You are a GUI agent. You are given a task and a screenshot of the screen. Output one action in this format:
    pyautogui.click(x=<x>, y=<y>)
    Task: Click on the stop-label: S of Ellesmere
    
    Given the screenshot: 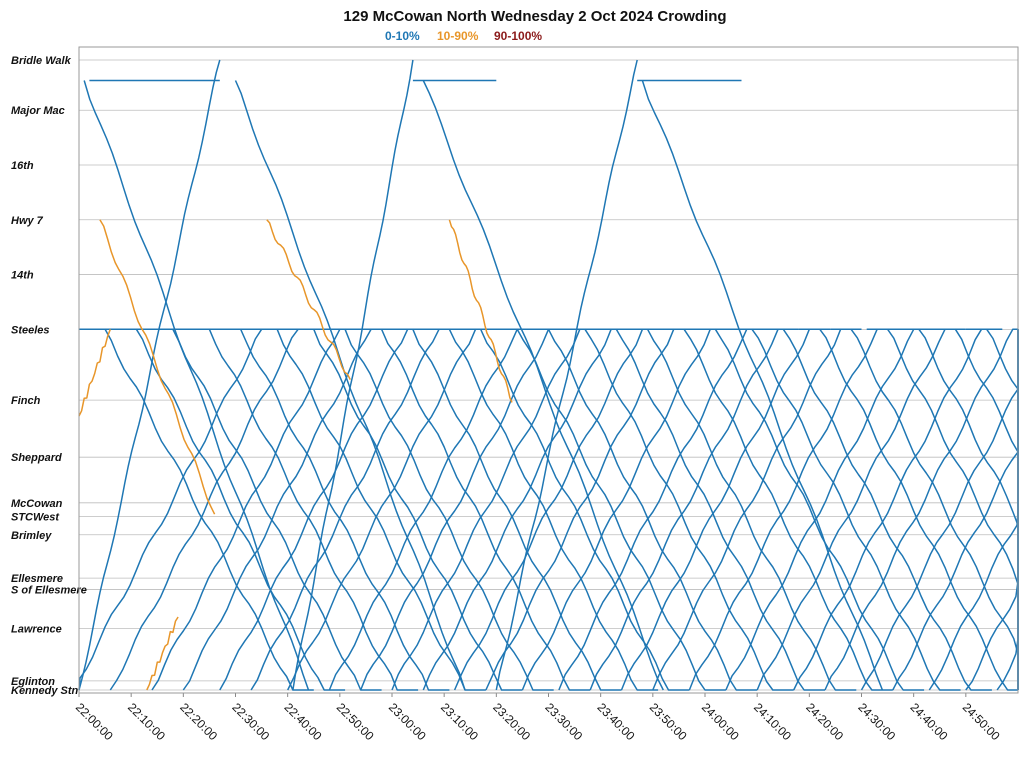 What is the action you would take?
    pyautogui.click(x=49, y=591)
    